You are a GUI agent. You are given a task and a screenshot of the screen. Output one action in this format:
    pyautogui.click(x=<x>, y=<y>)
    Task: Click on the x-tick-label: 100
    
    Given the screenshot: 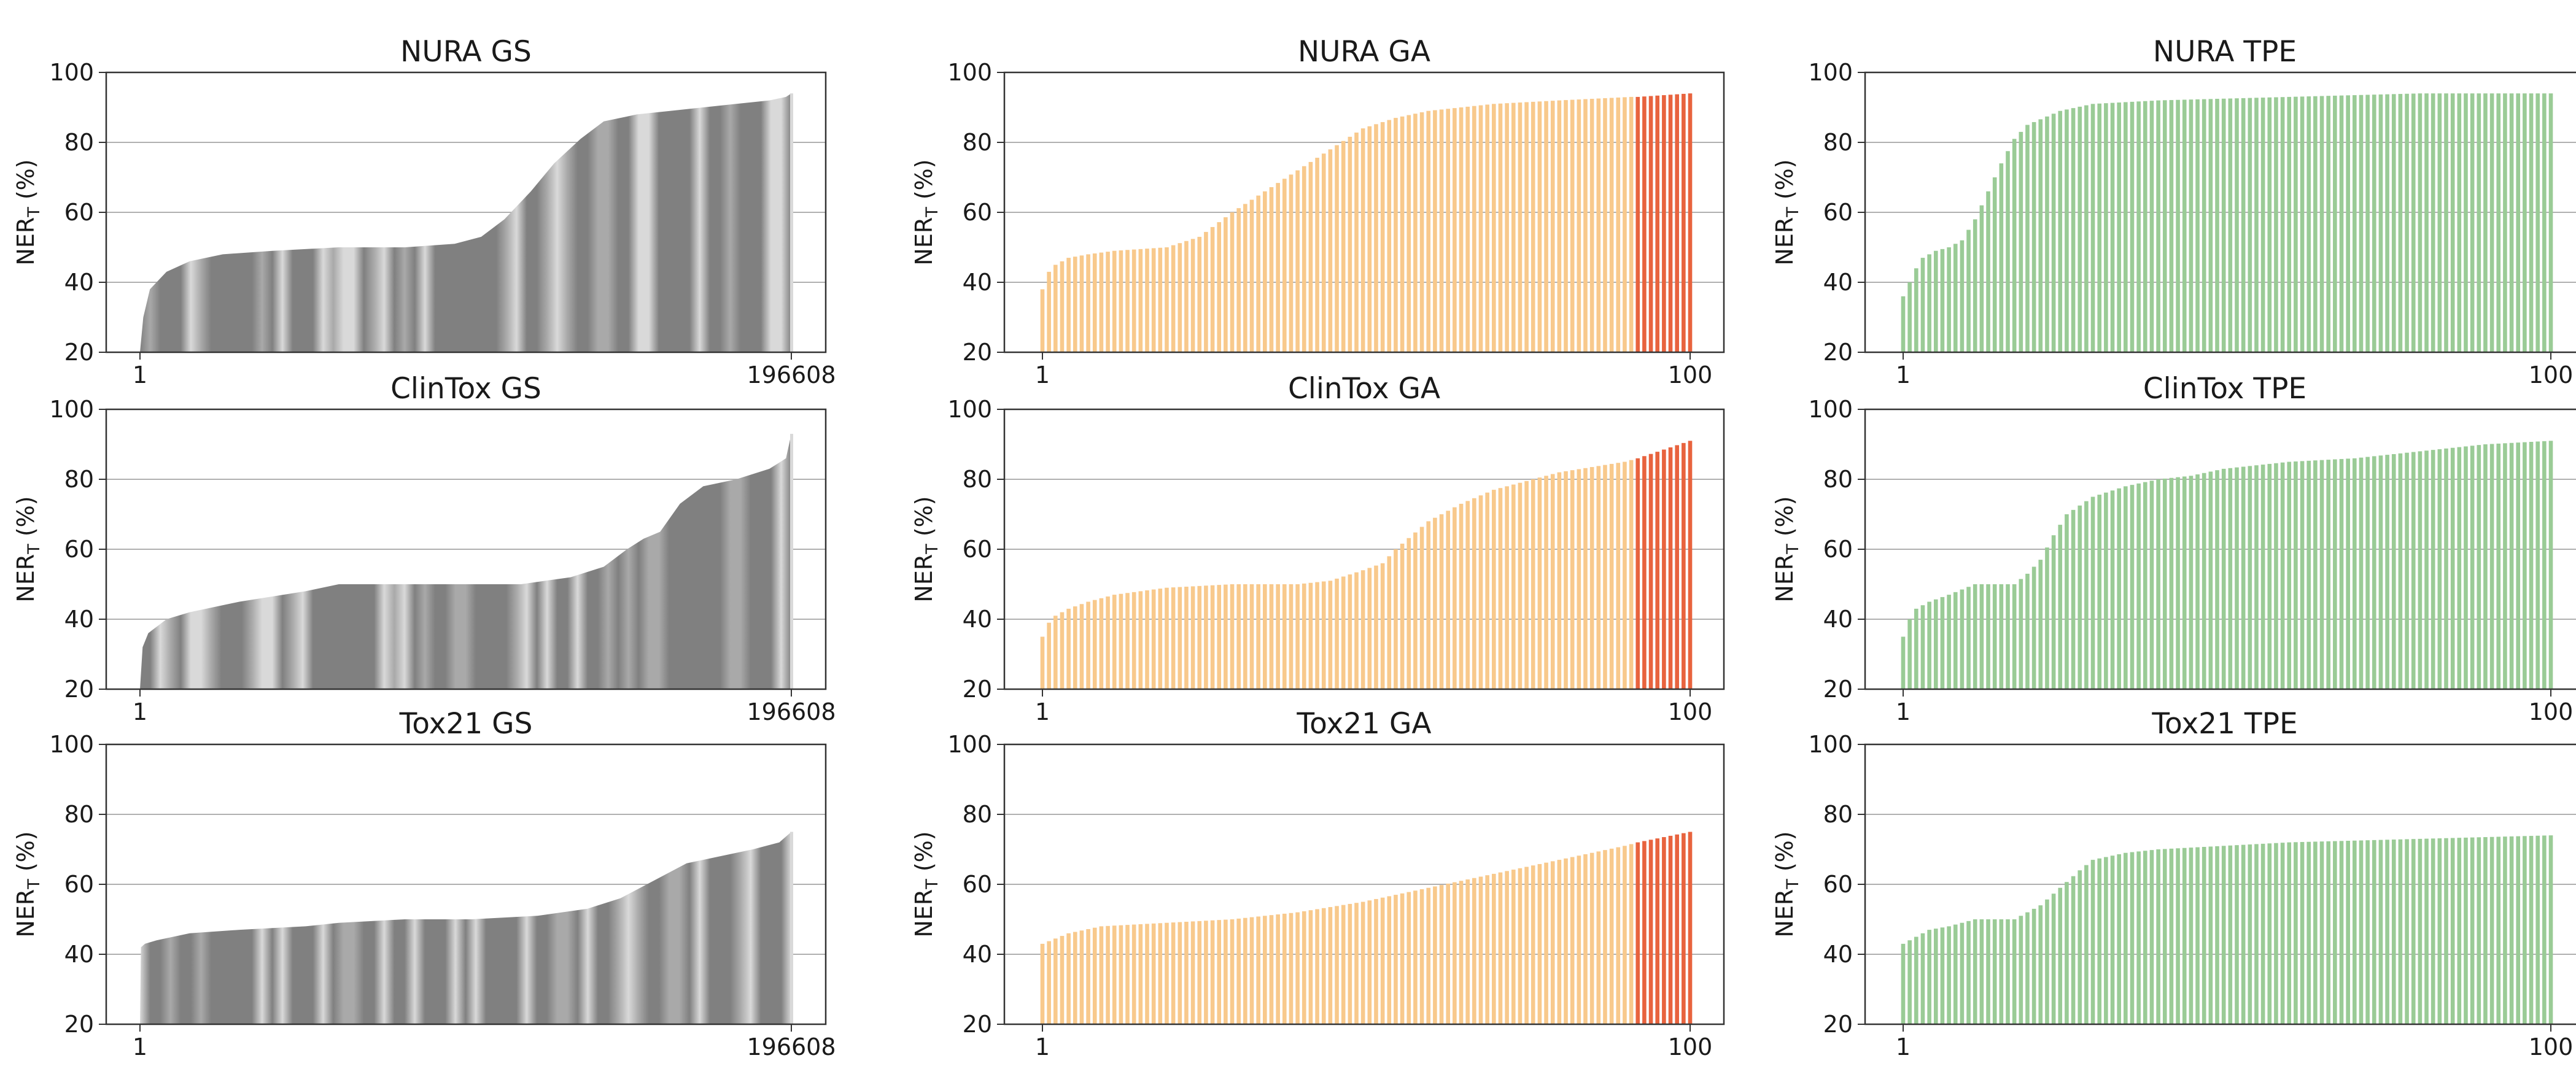 What is the action you would take?
    pyautogui.click(x=2551, y=1046)
    